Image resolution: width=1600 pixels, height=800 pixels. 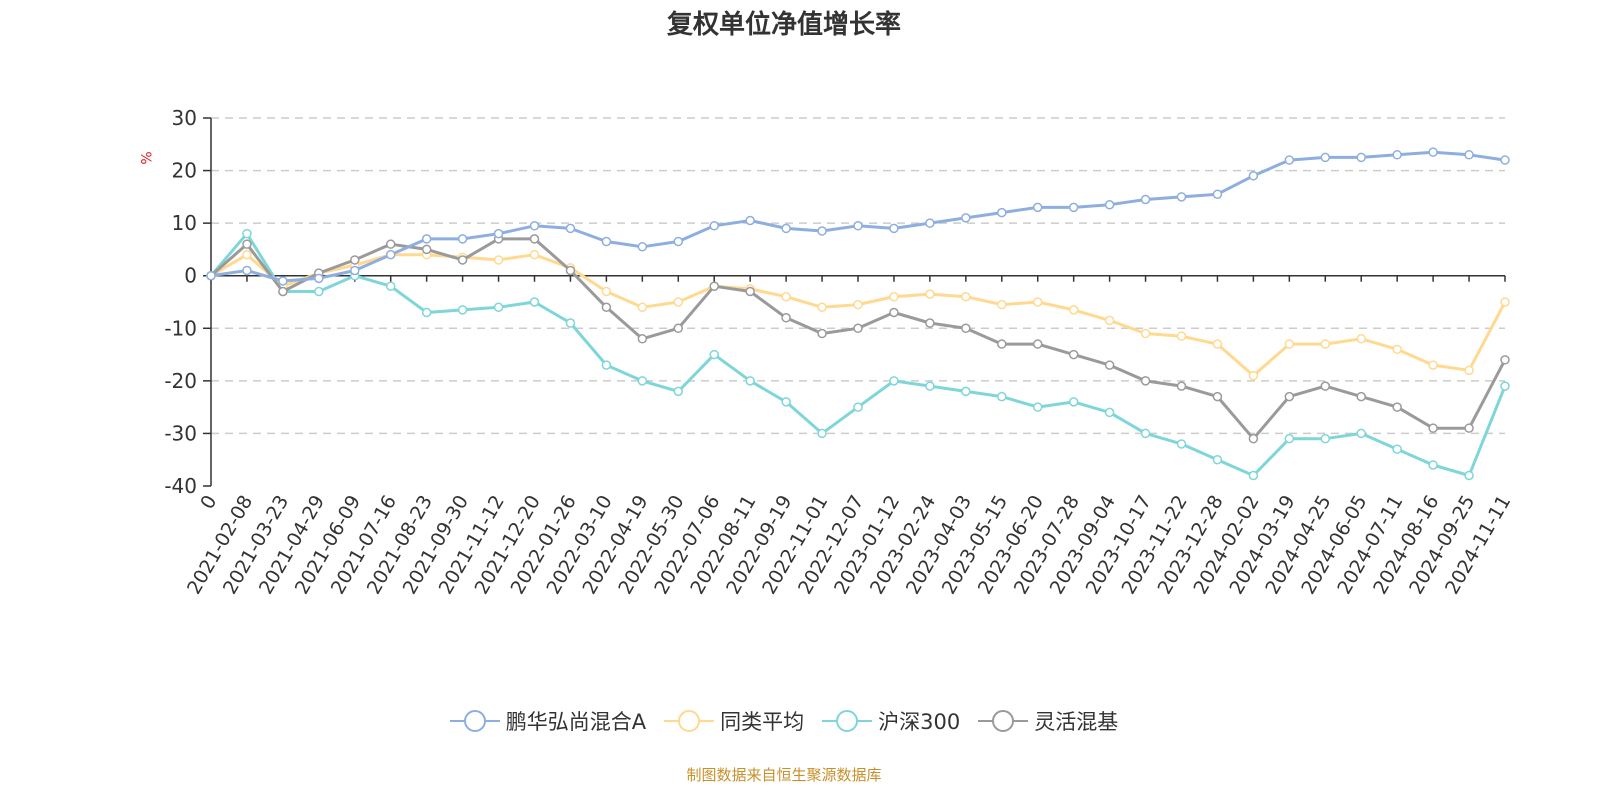 What do you see at coordinates (184, 171) in the screenshot?
I see `y-tick-label: 20` at bounding box center [184, 171].